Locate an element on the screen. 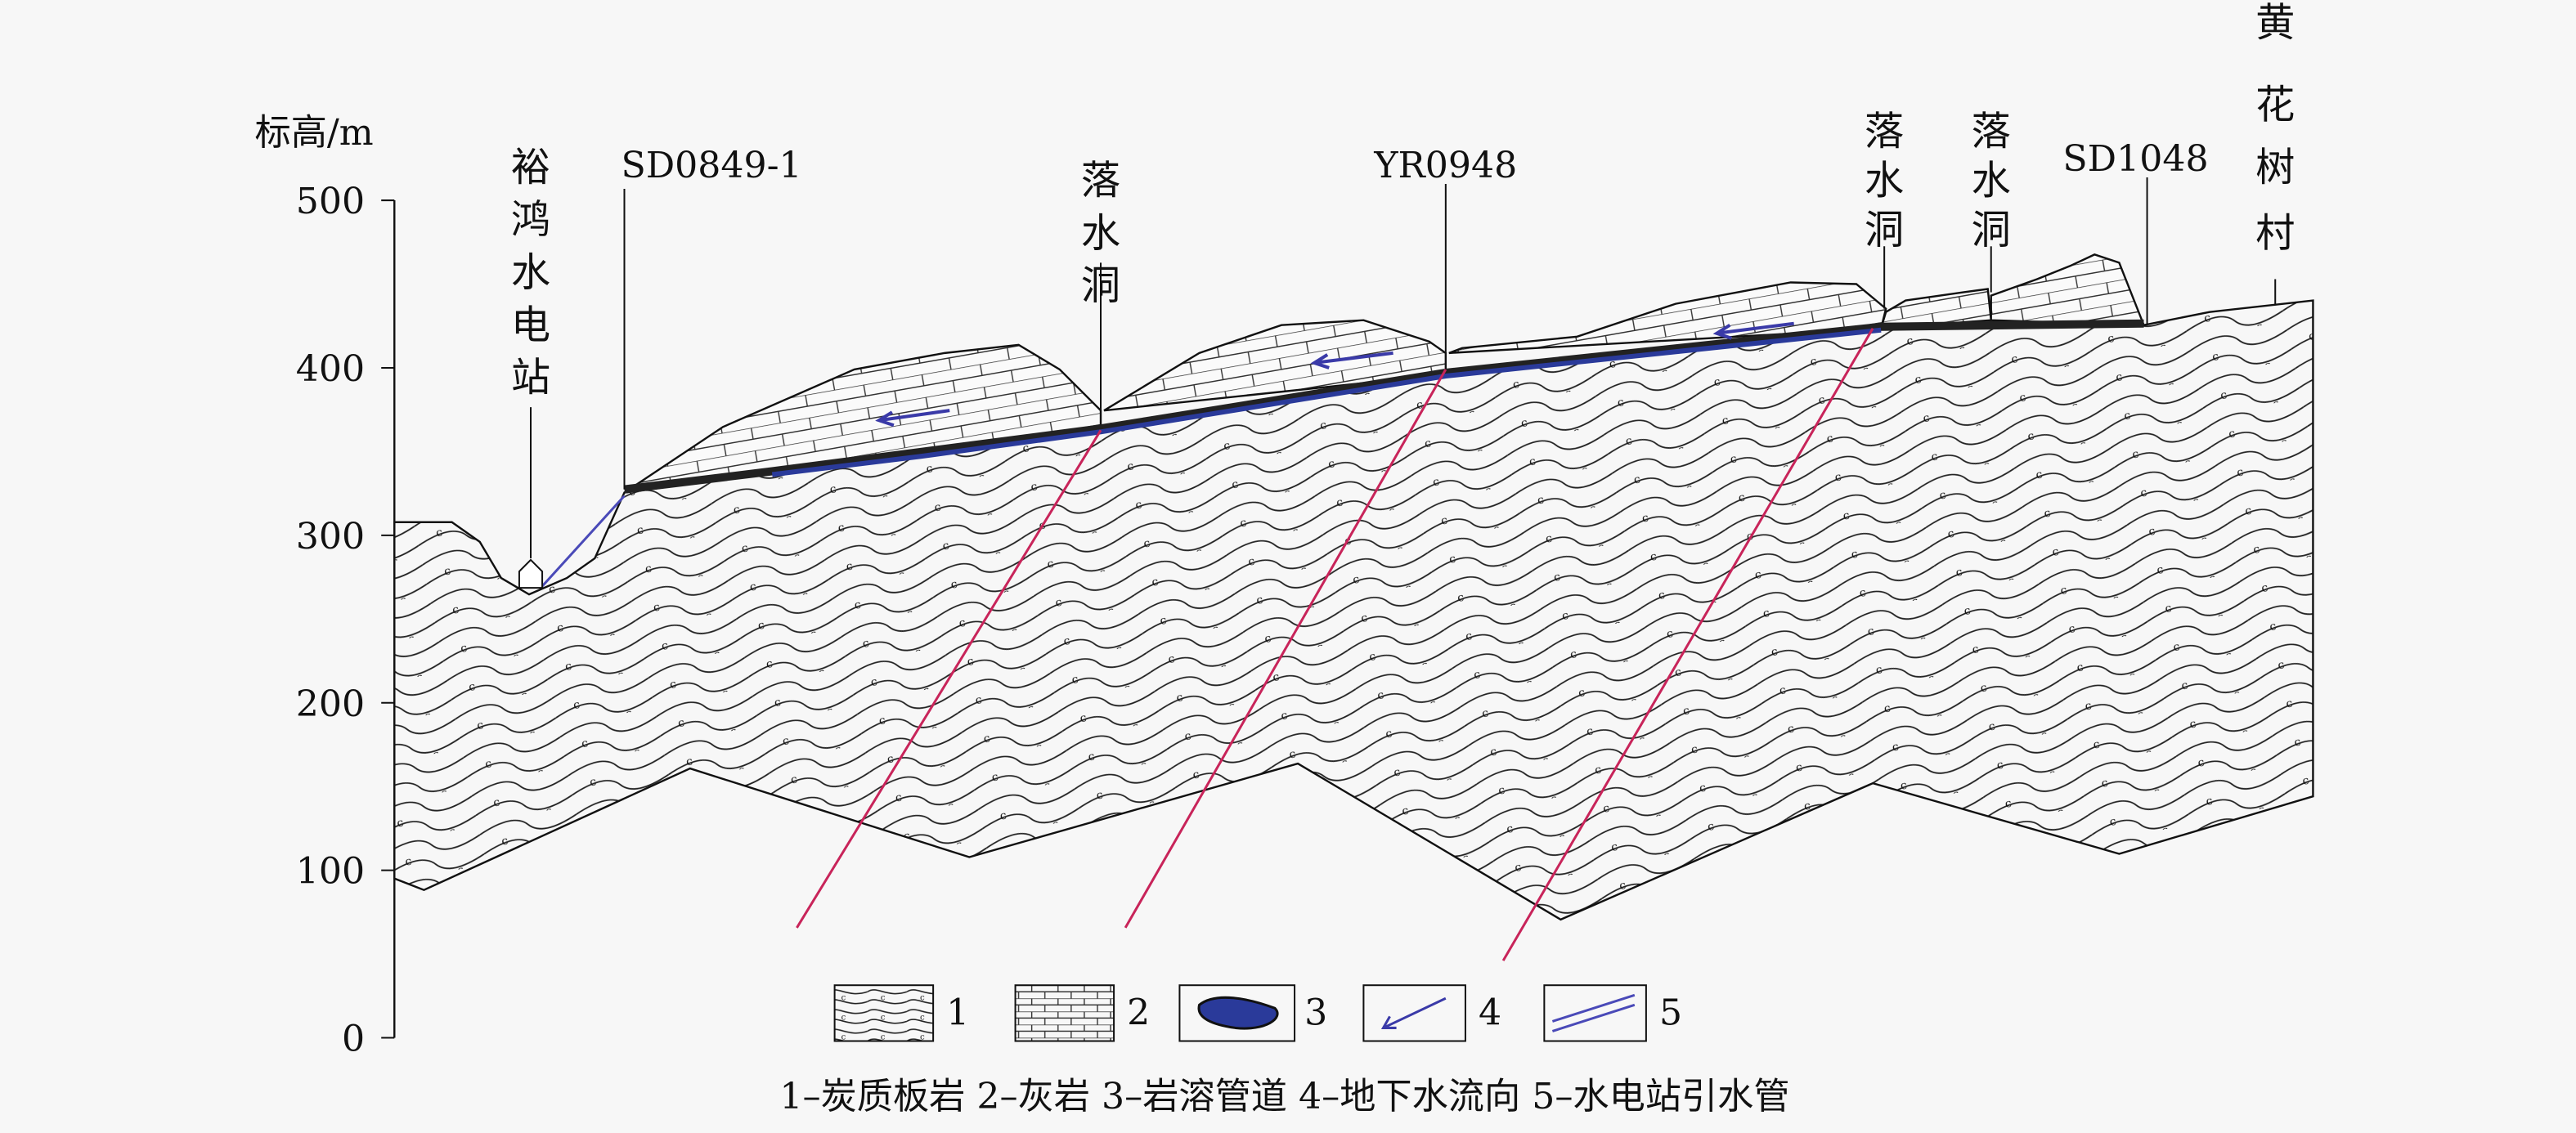 This screenshot has height=1133, width=2576. axis-label: 标高/m is located at coordinates (314, 133).